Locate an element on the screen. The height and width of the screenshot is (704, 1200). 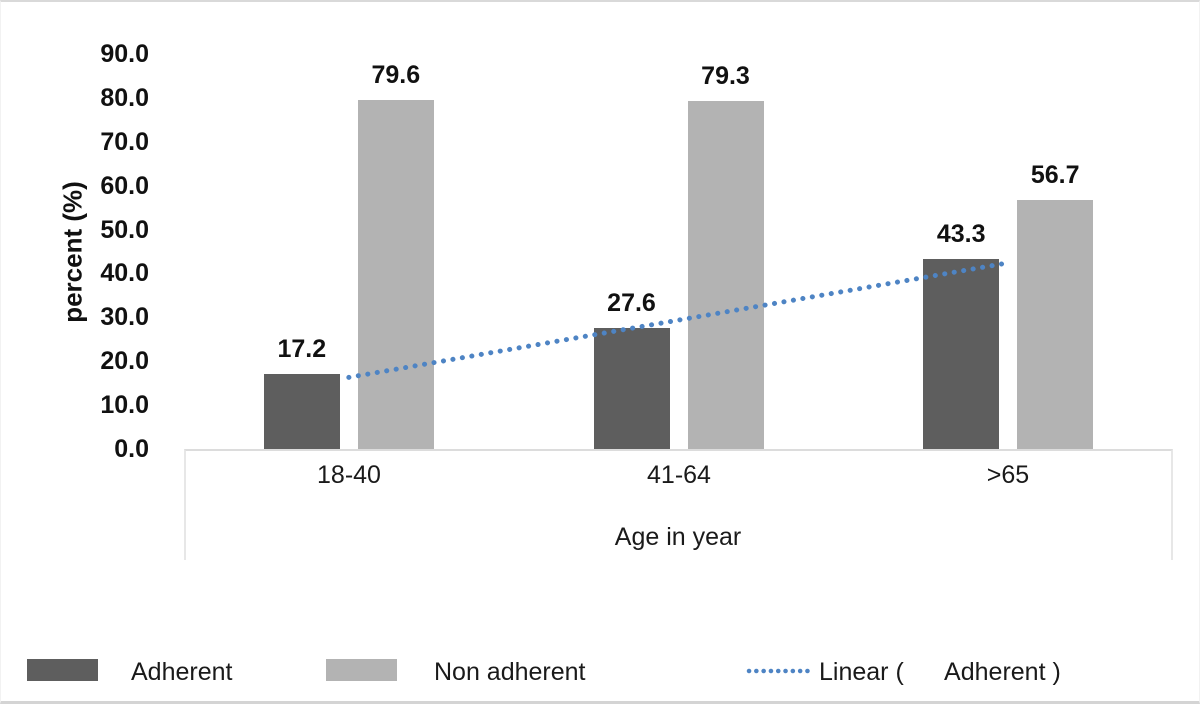
bar-value-label: 43.3 is located at coordinates (961, 233).